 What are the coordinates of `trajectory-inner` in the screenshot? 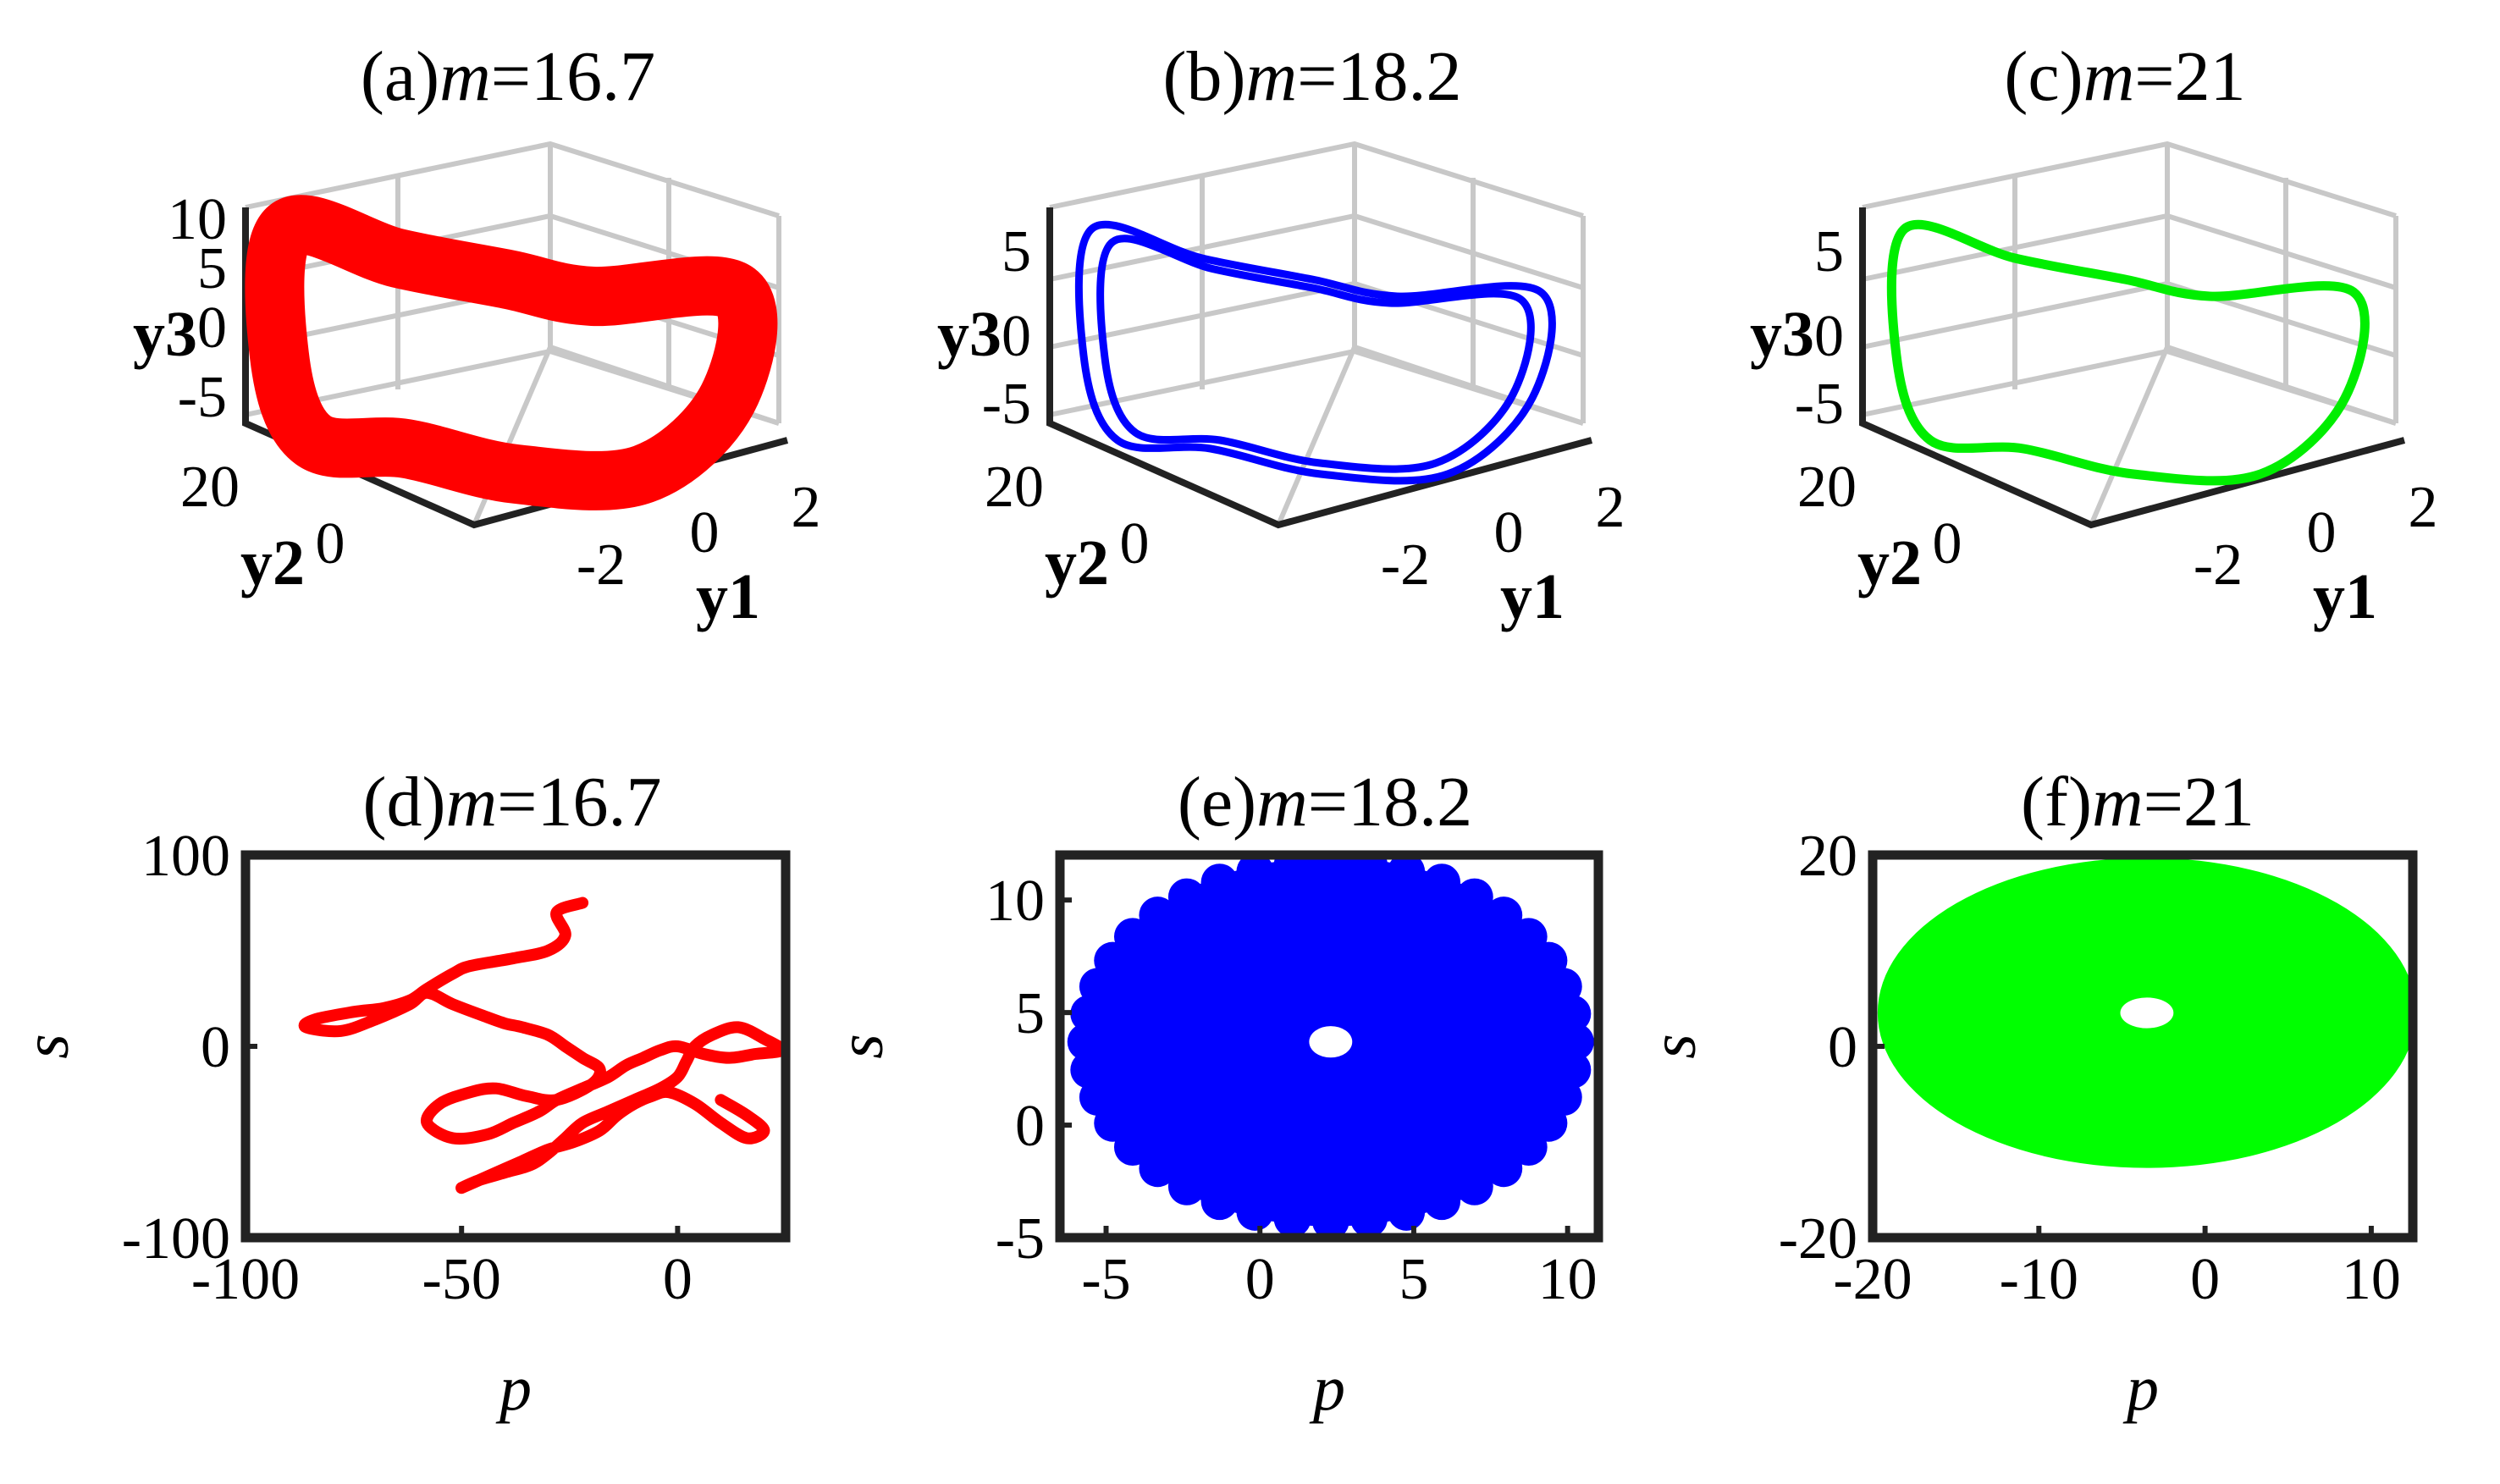 It's located at (1315, 353).